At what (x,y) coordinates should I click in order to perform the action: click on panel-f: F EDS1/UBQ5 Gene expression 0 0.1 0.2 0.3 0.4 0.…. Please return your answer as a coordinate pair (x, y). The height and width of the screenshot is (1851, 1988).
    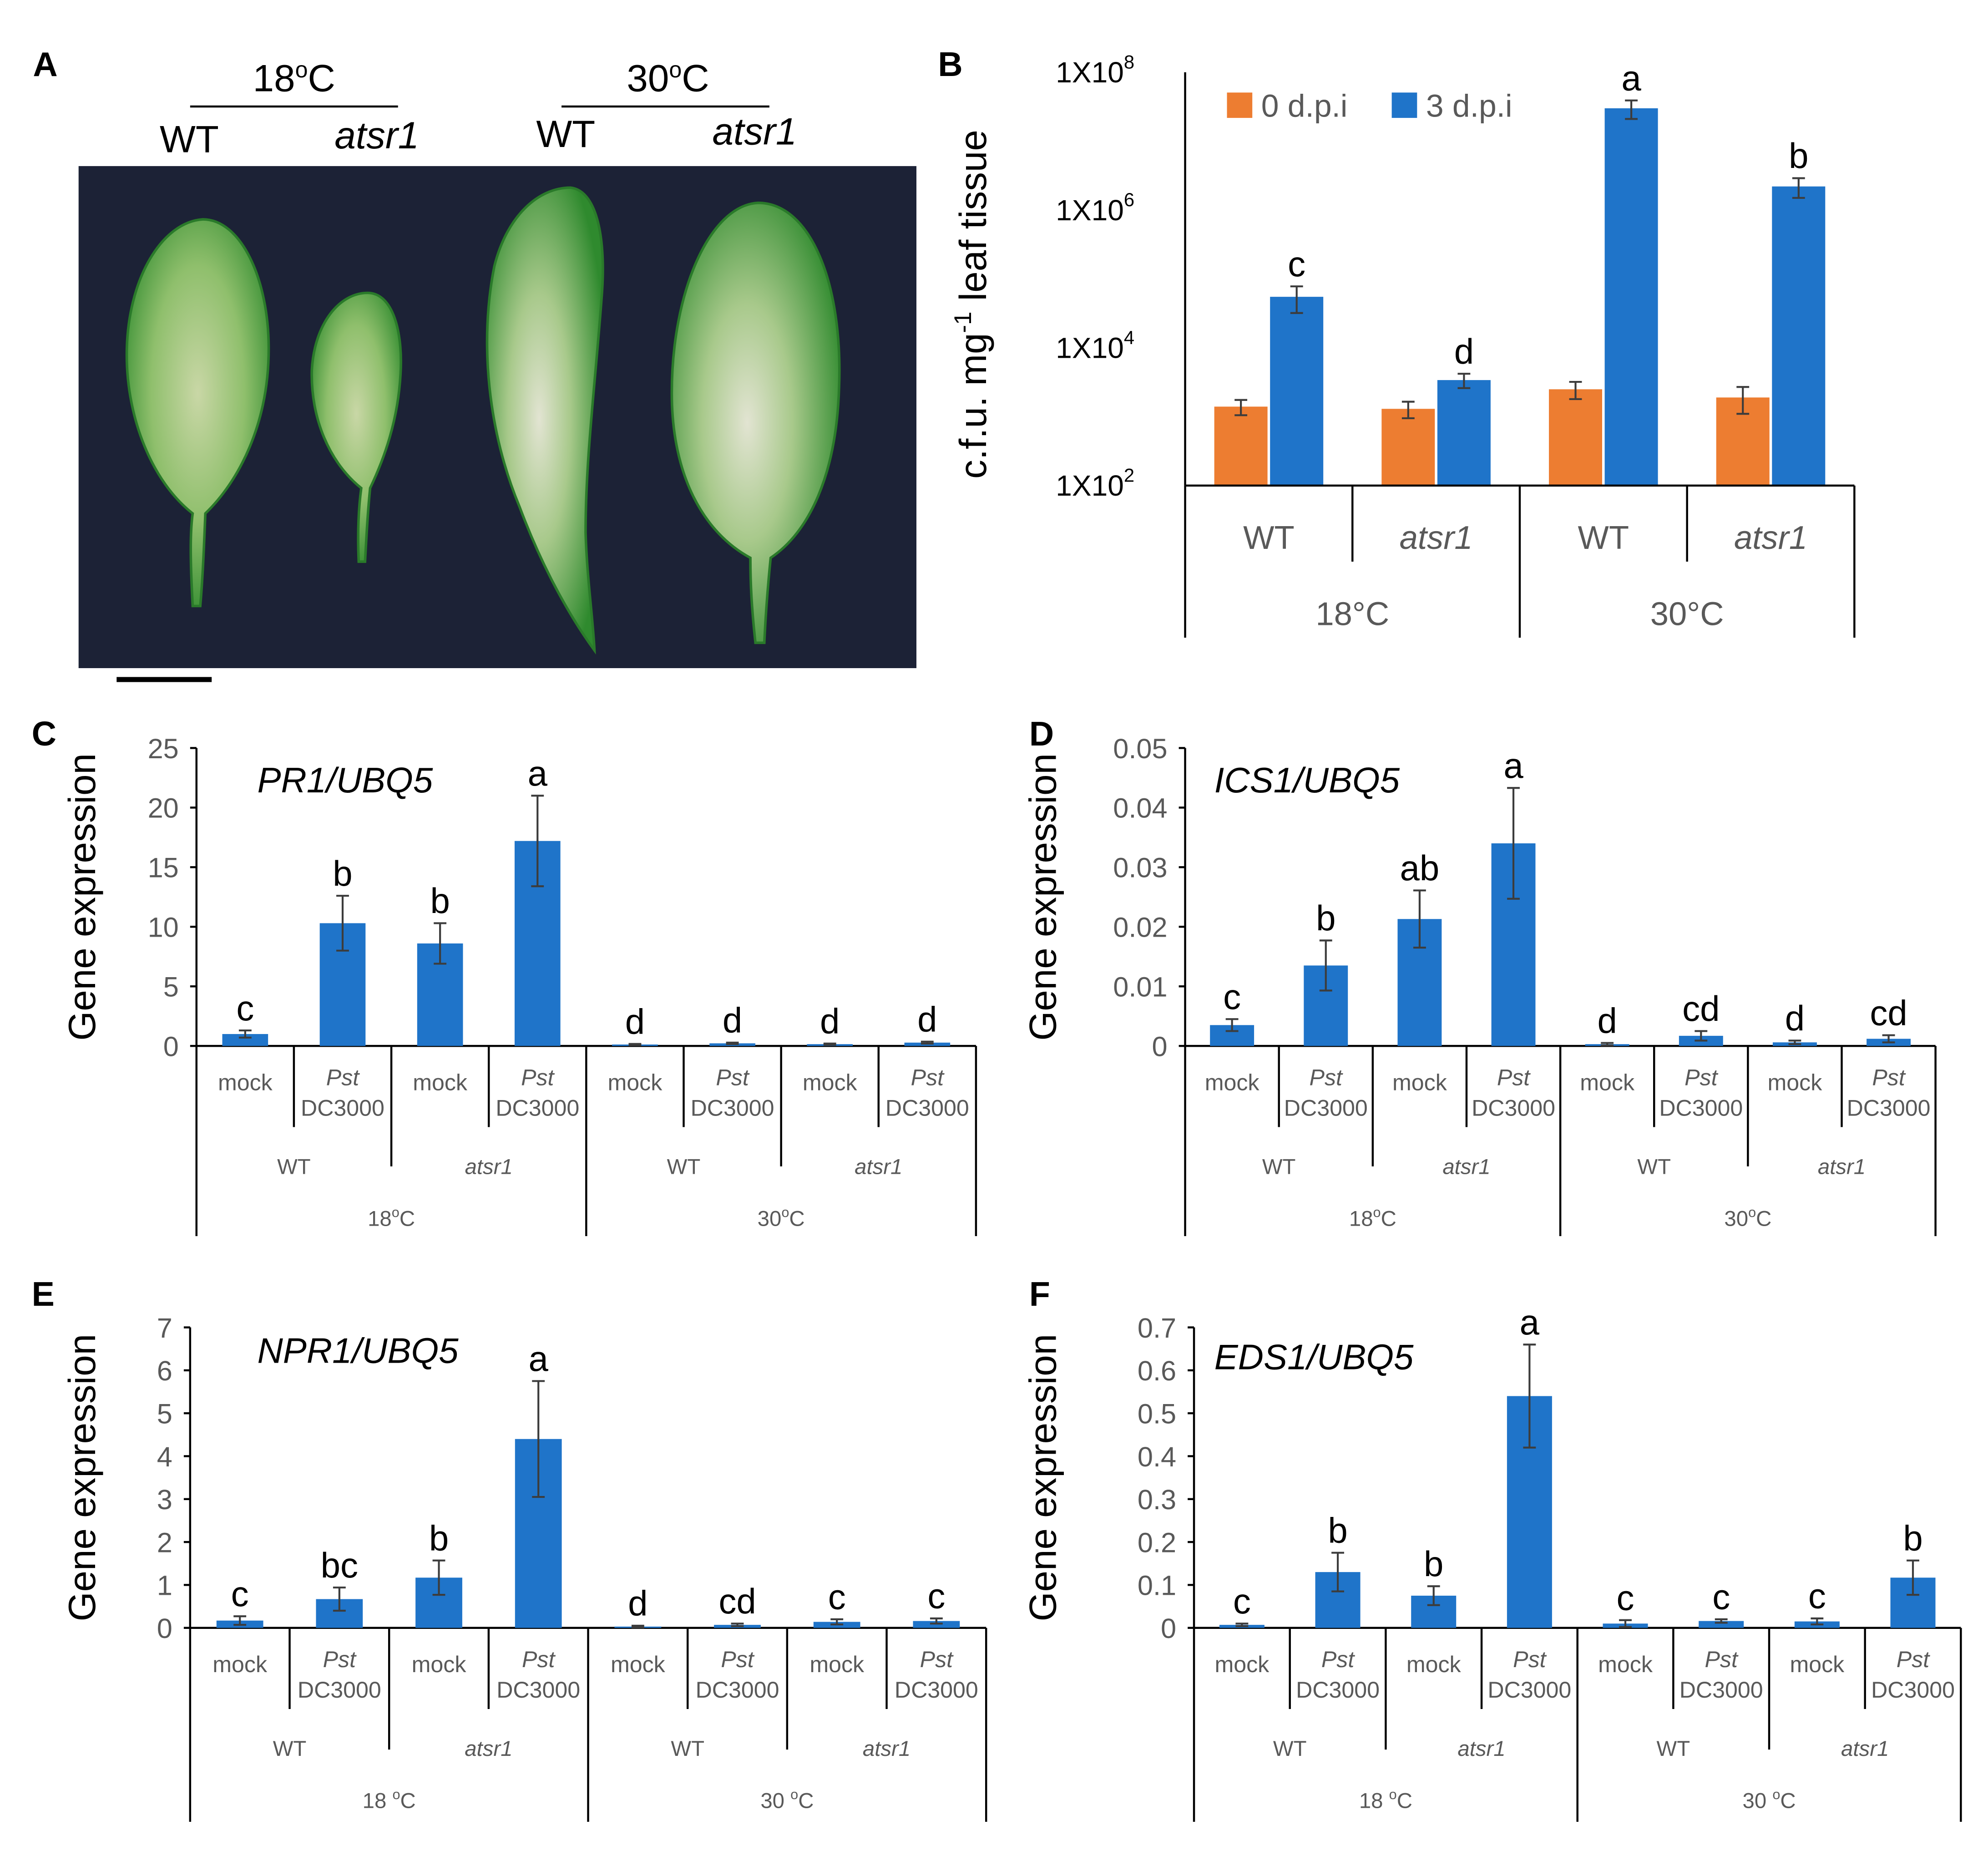
    Looking at the image, I should click on (1491, 1548).